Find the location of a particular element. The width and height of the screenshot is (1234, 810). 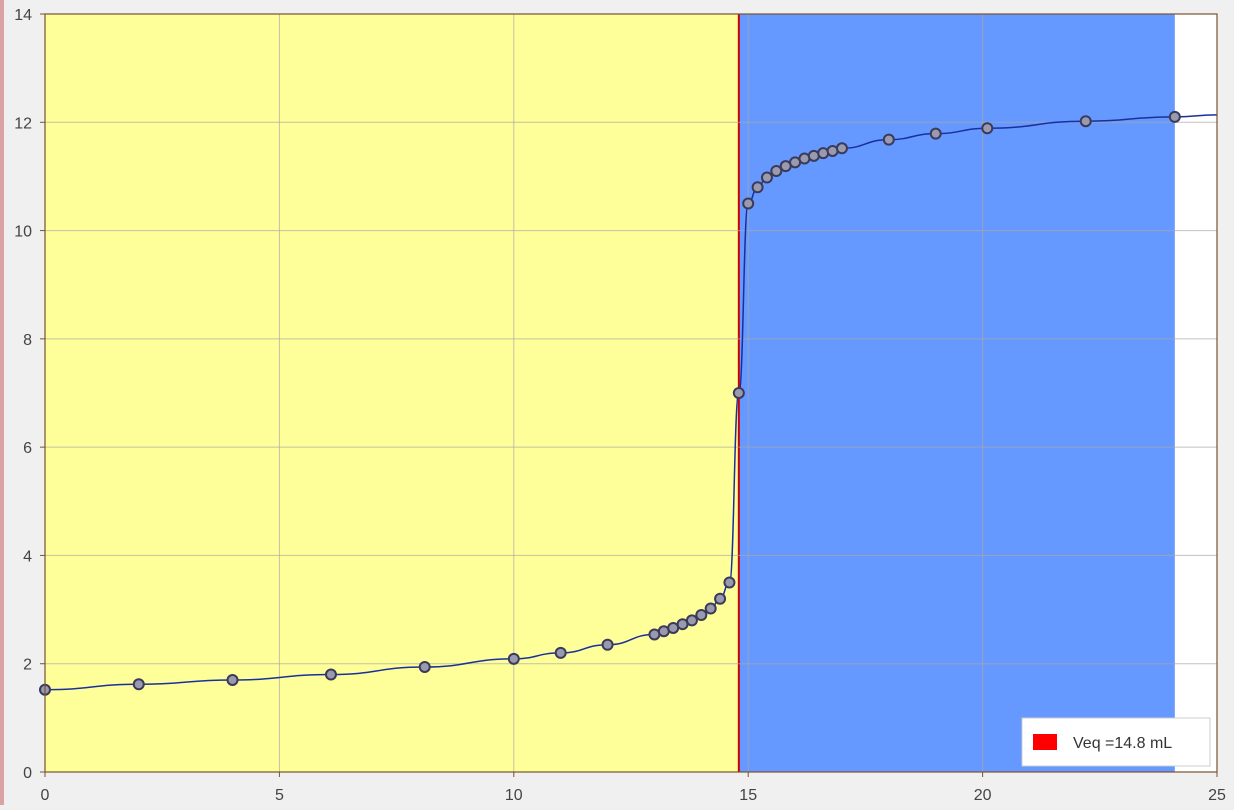

y-tick-label: 6 is located at coordinates (27, 448).